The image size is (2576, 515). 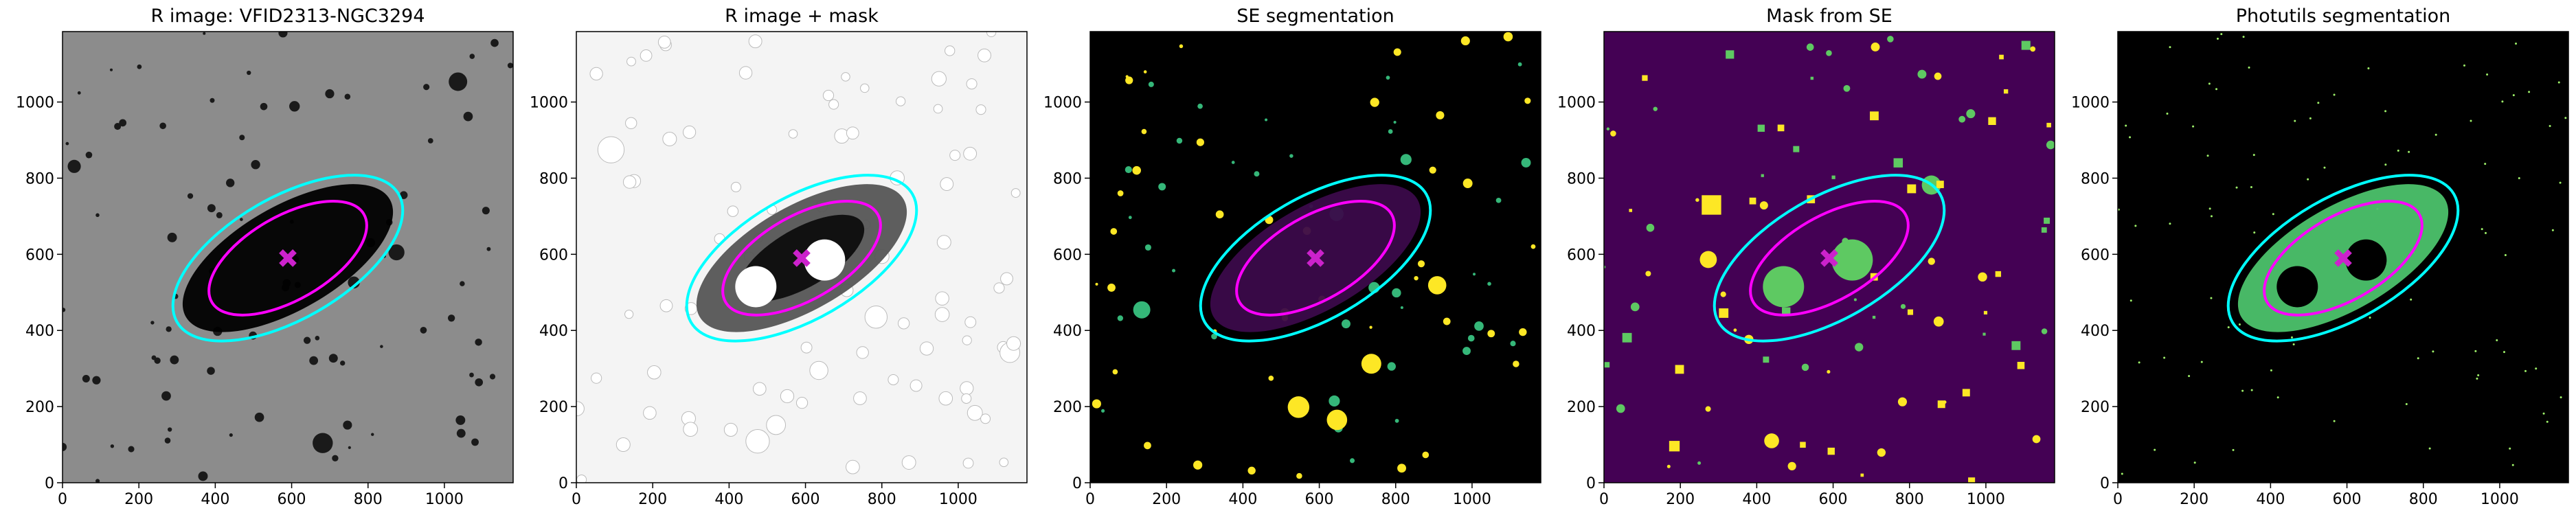 What do you see at coordinates (2095, 255) in the screenshot?
I see `y-tick-label: 600` at bounding box center [2095, 255].